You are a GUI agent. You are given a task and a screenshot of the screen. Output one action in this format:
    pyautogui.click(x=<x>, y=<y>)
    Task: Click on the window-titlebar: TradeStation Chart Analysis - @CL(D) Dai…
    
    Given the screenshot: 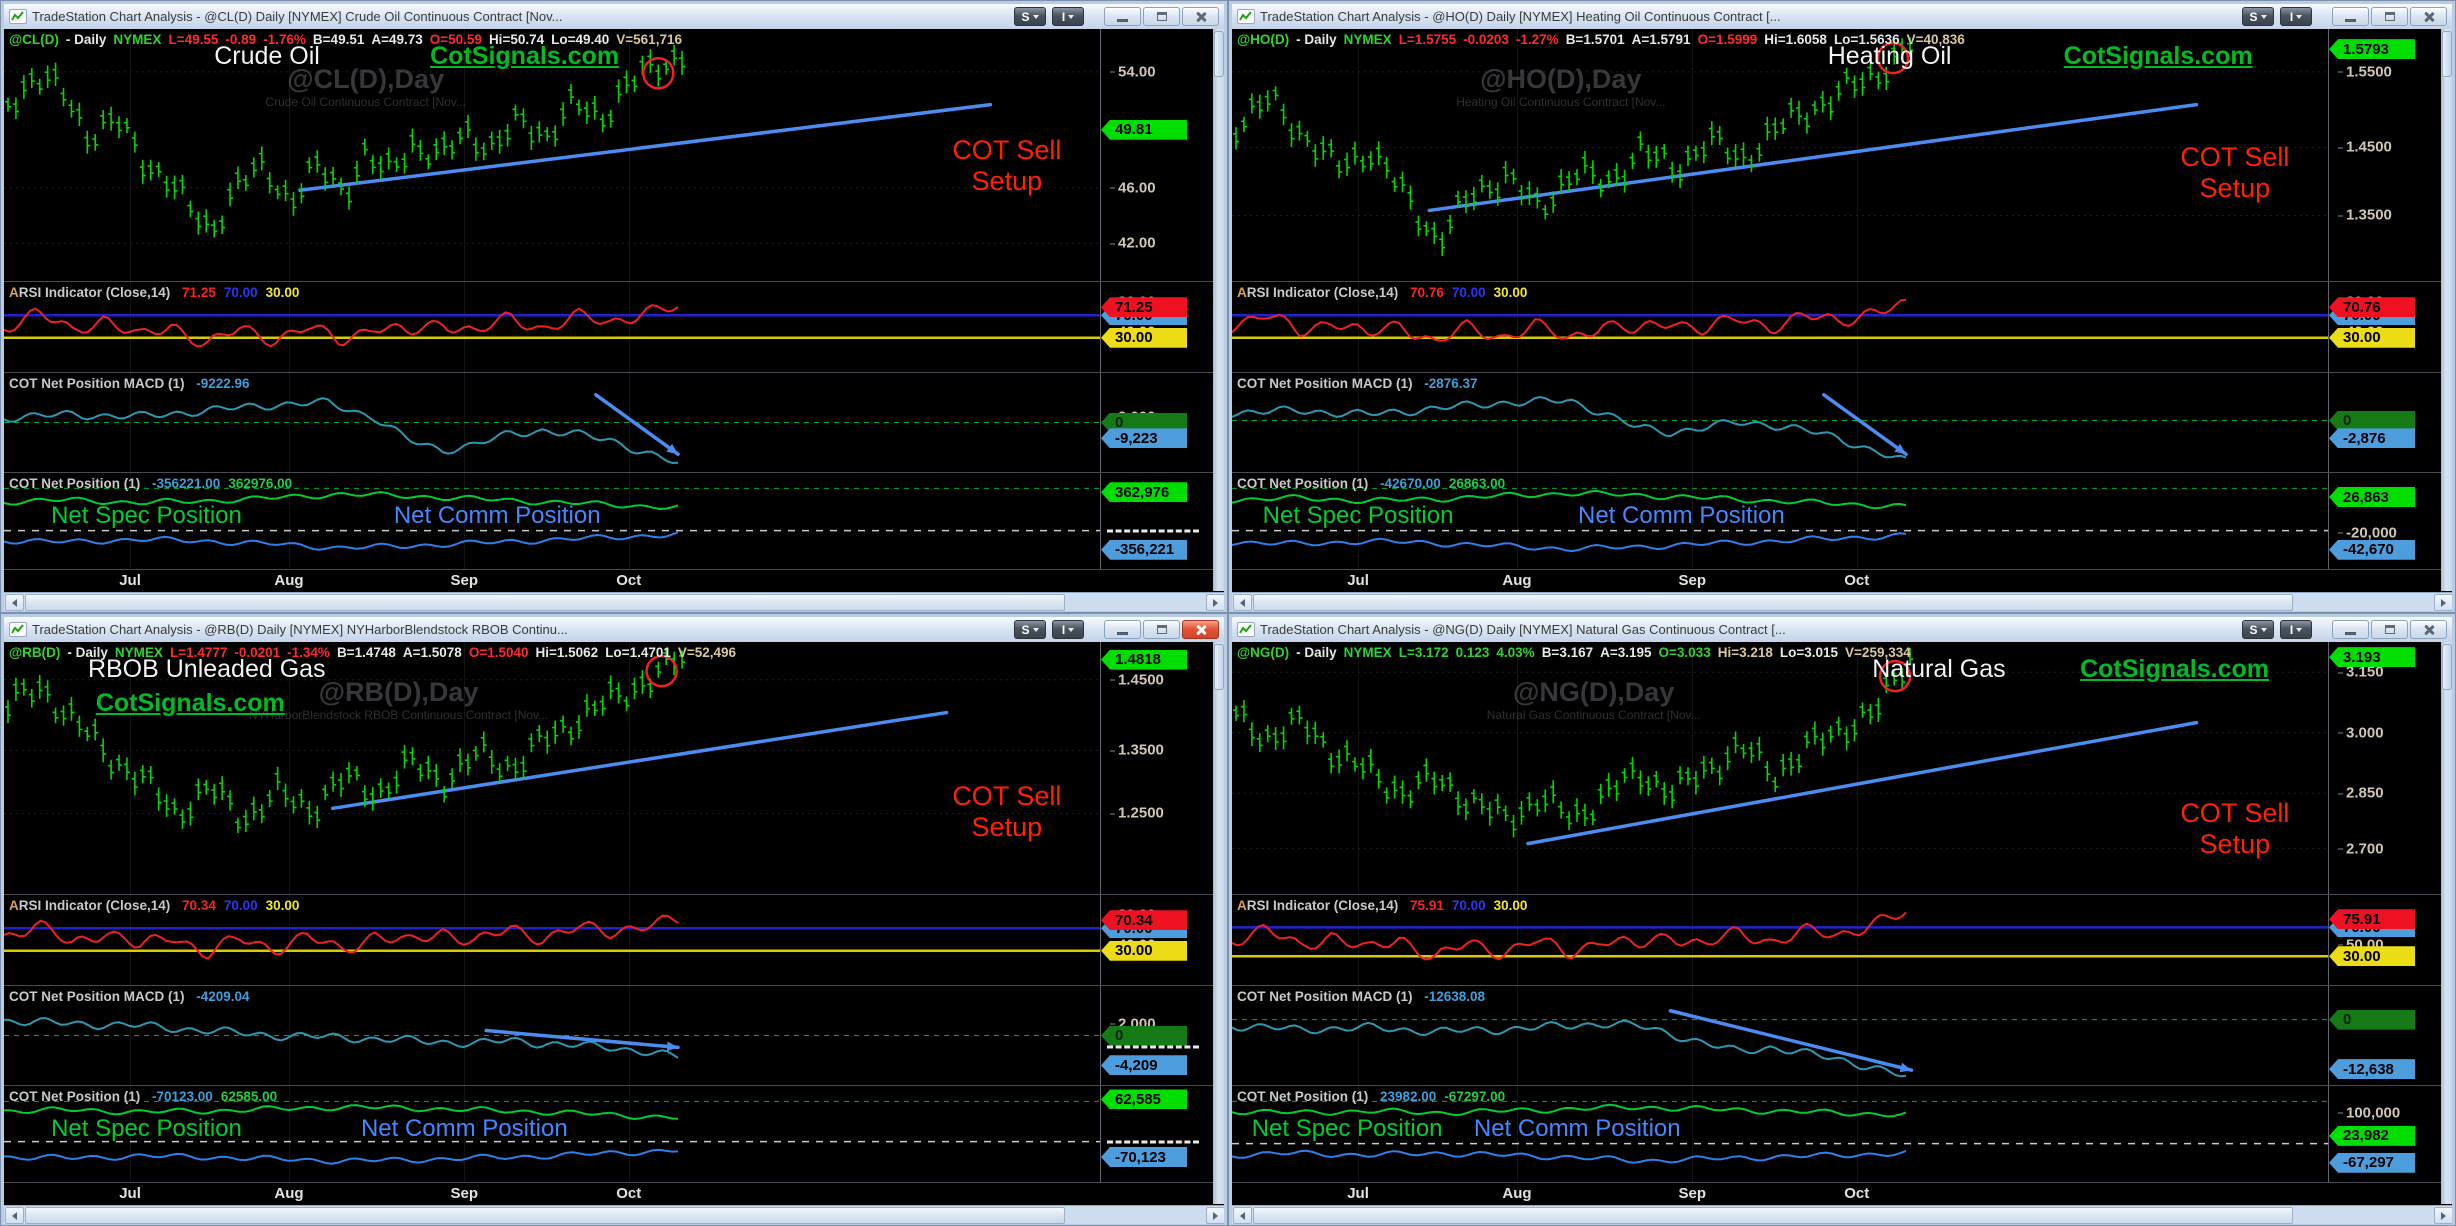 What is the action you would take?
    pyautogui.click(x=614, y=16)
    